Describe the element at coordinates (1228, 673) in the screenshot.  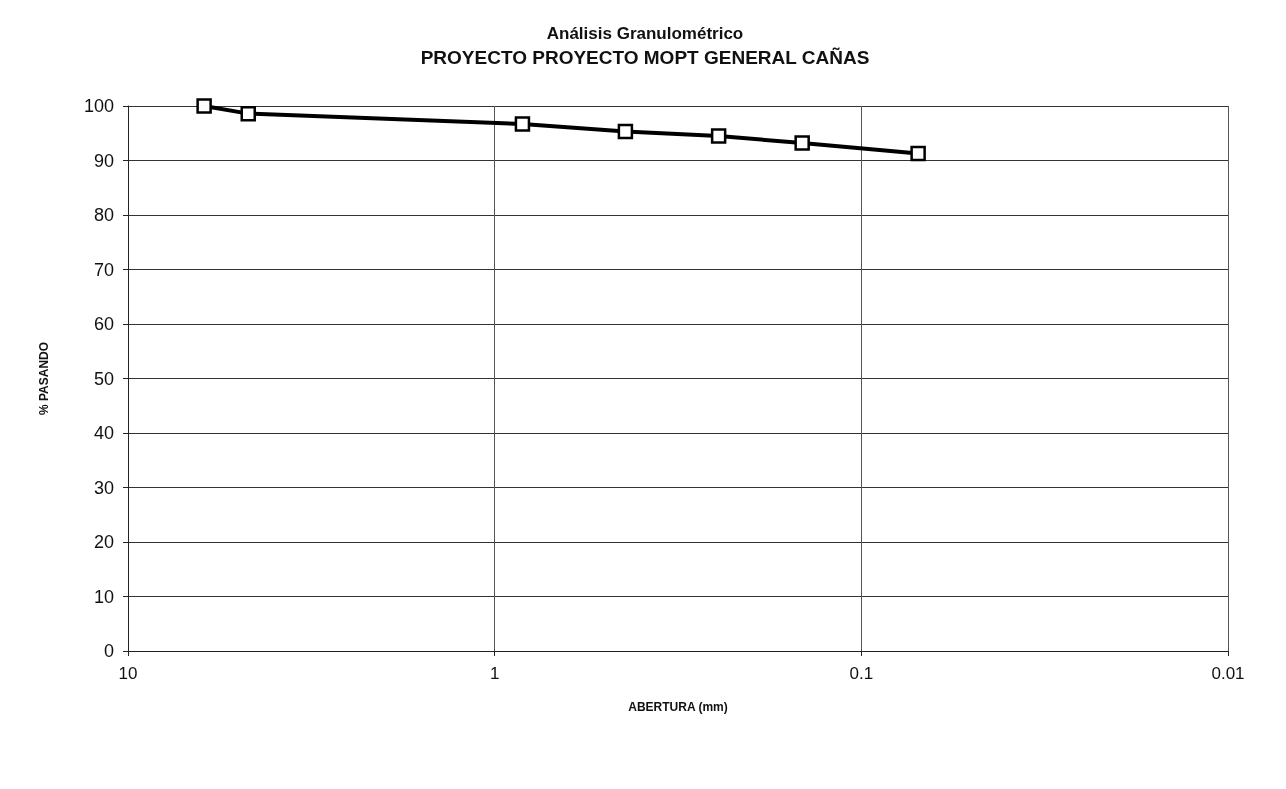
I see `x-tick-label: 0.01` at that location.